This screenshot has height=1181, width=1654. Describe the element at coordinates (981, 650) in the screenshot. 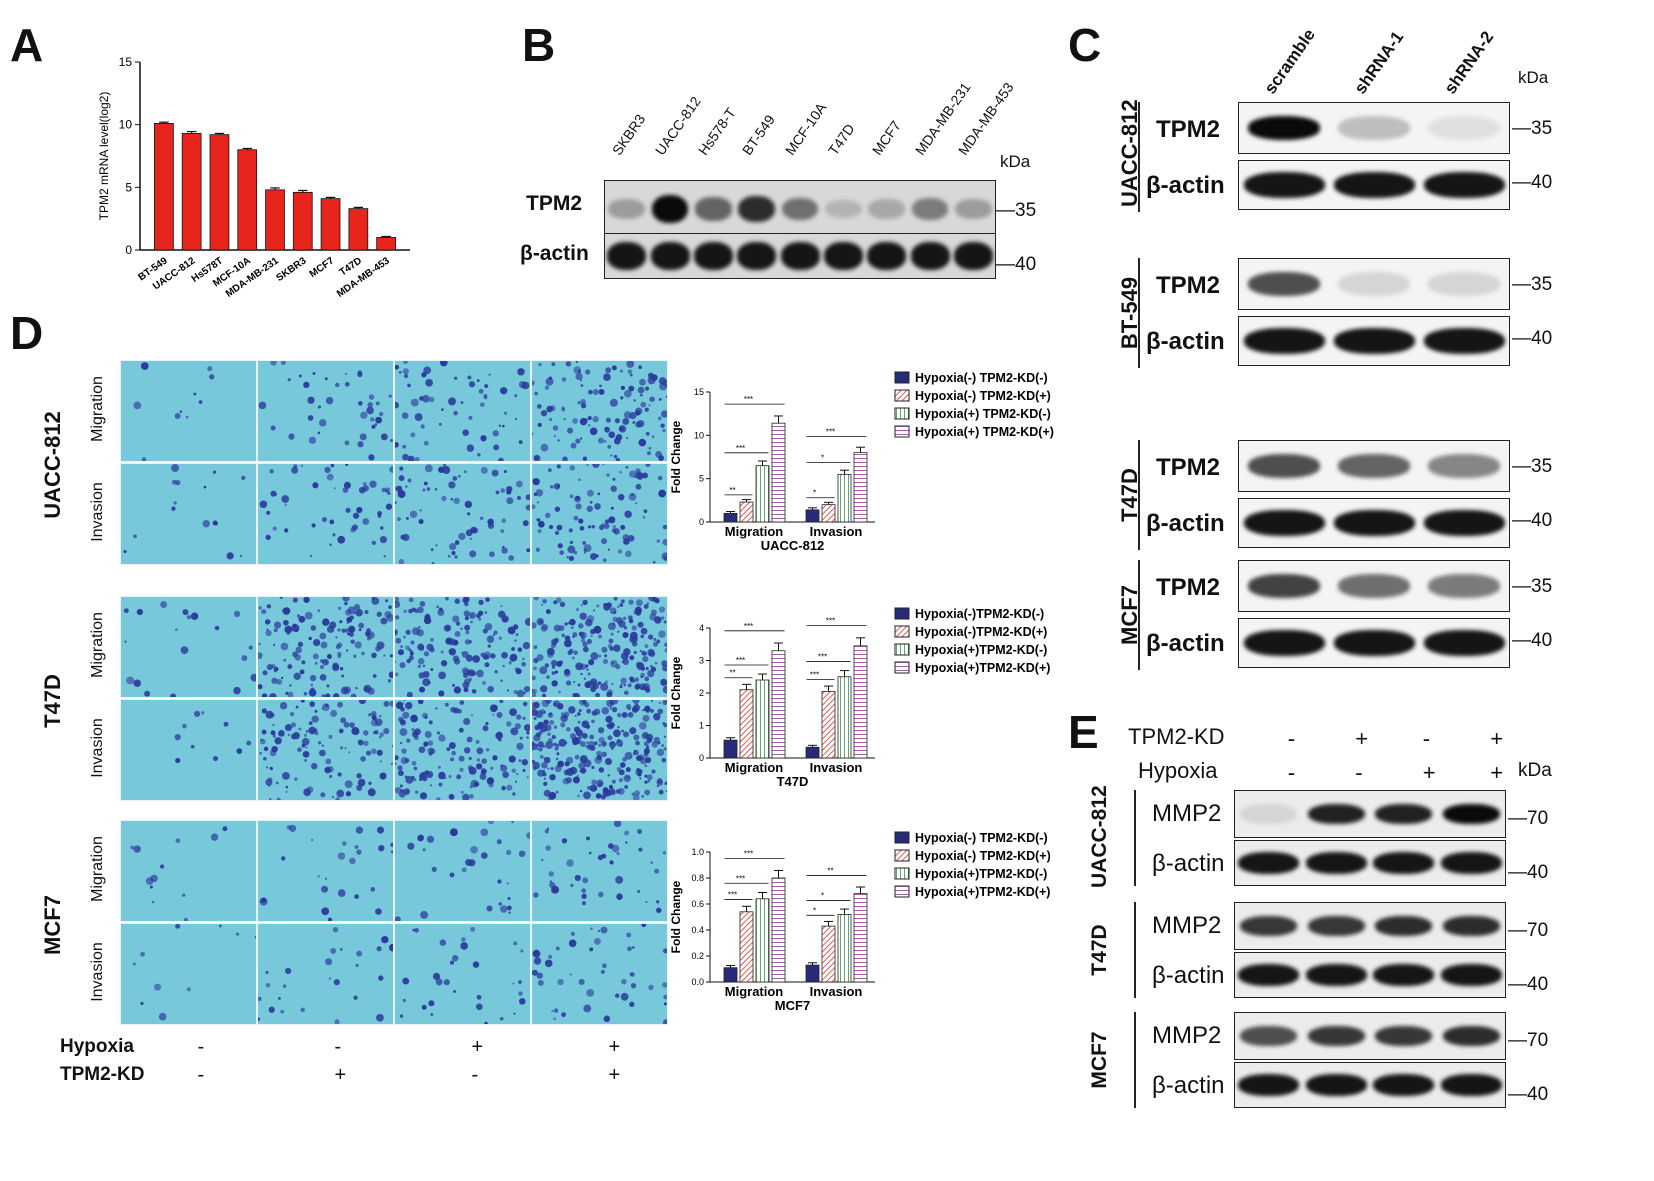

I see `legend-entry: Hypoxia(+)TPM2-KD(-)` at that location.